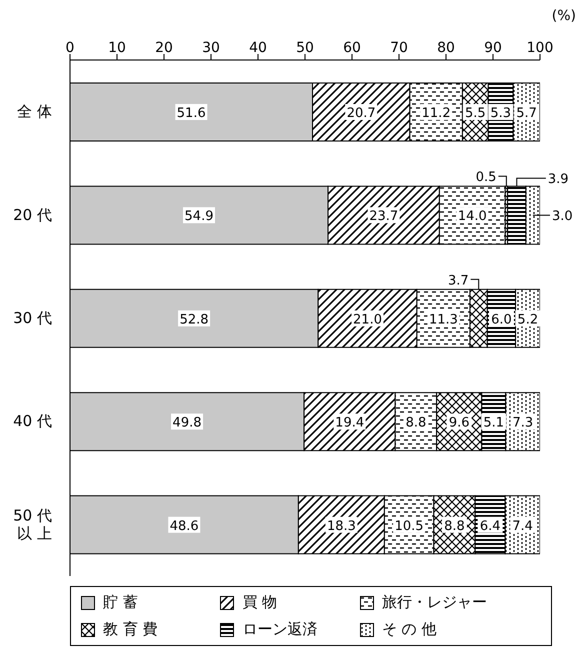 This screenshot has width=588, height=669. What do you see at coordinates (434, 602) in the screenshot?
I see `legend-label: 旅行・レジャー` at bounding box center [434, 602].